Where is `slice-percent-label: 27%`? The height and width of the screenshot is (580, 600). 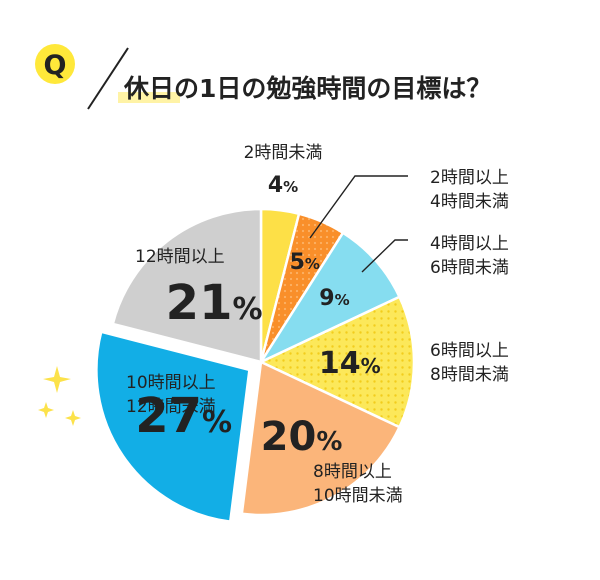 slice-percent-label: 27% is located at coordinates (183, 416).